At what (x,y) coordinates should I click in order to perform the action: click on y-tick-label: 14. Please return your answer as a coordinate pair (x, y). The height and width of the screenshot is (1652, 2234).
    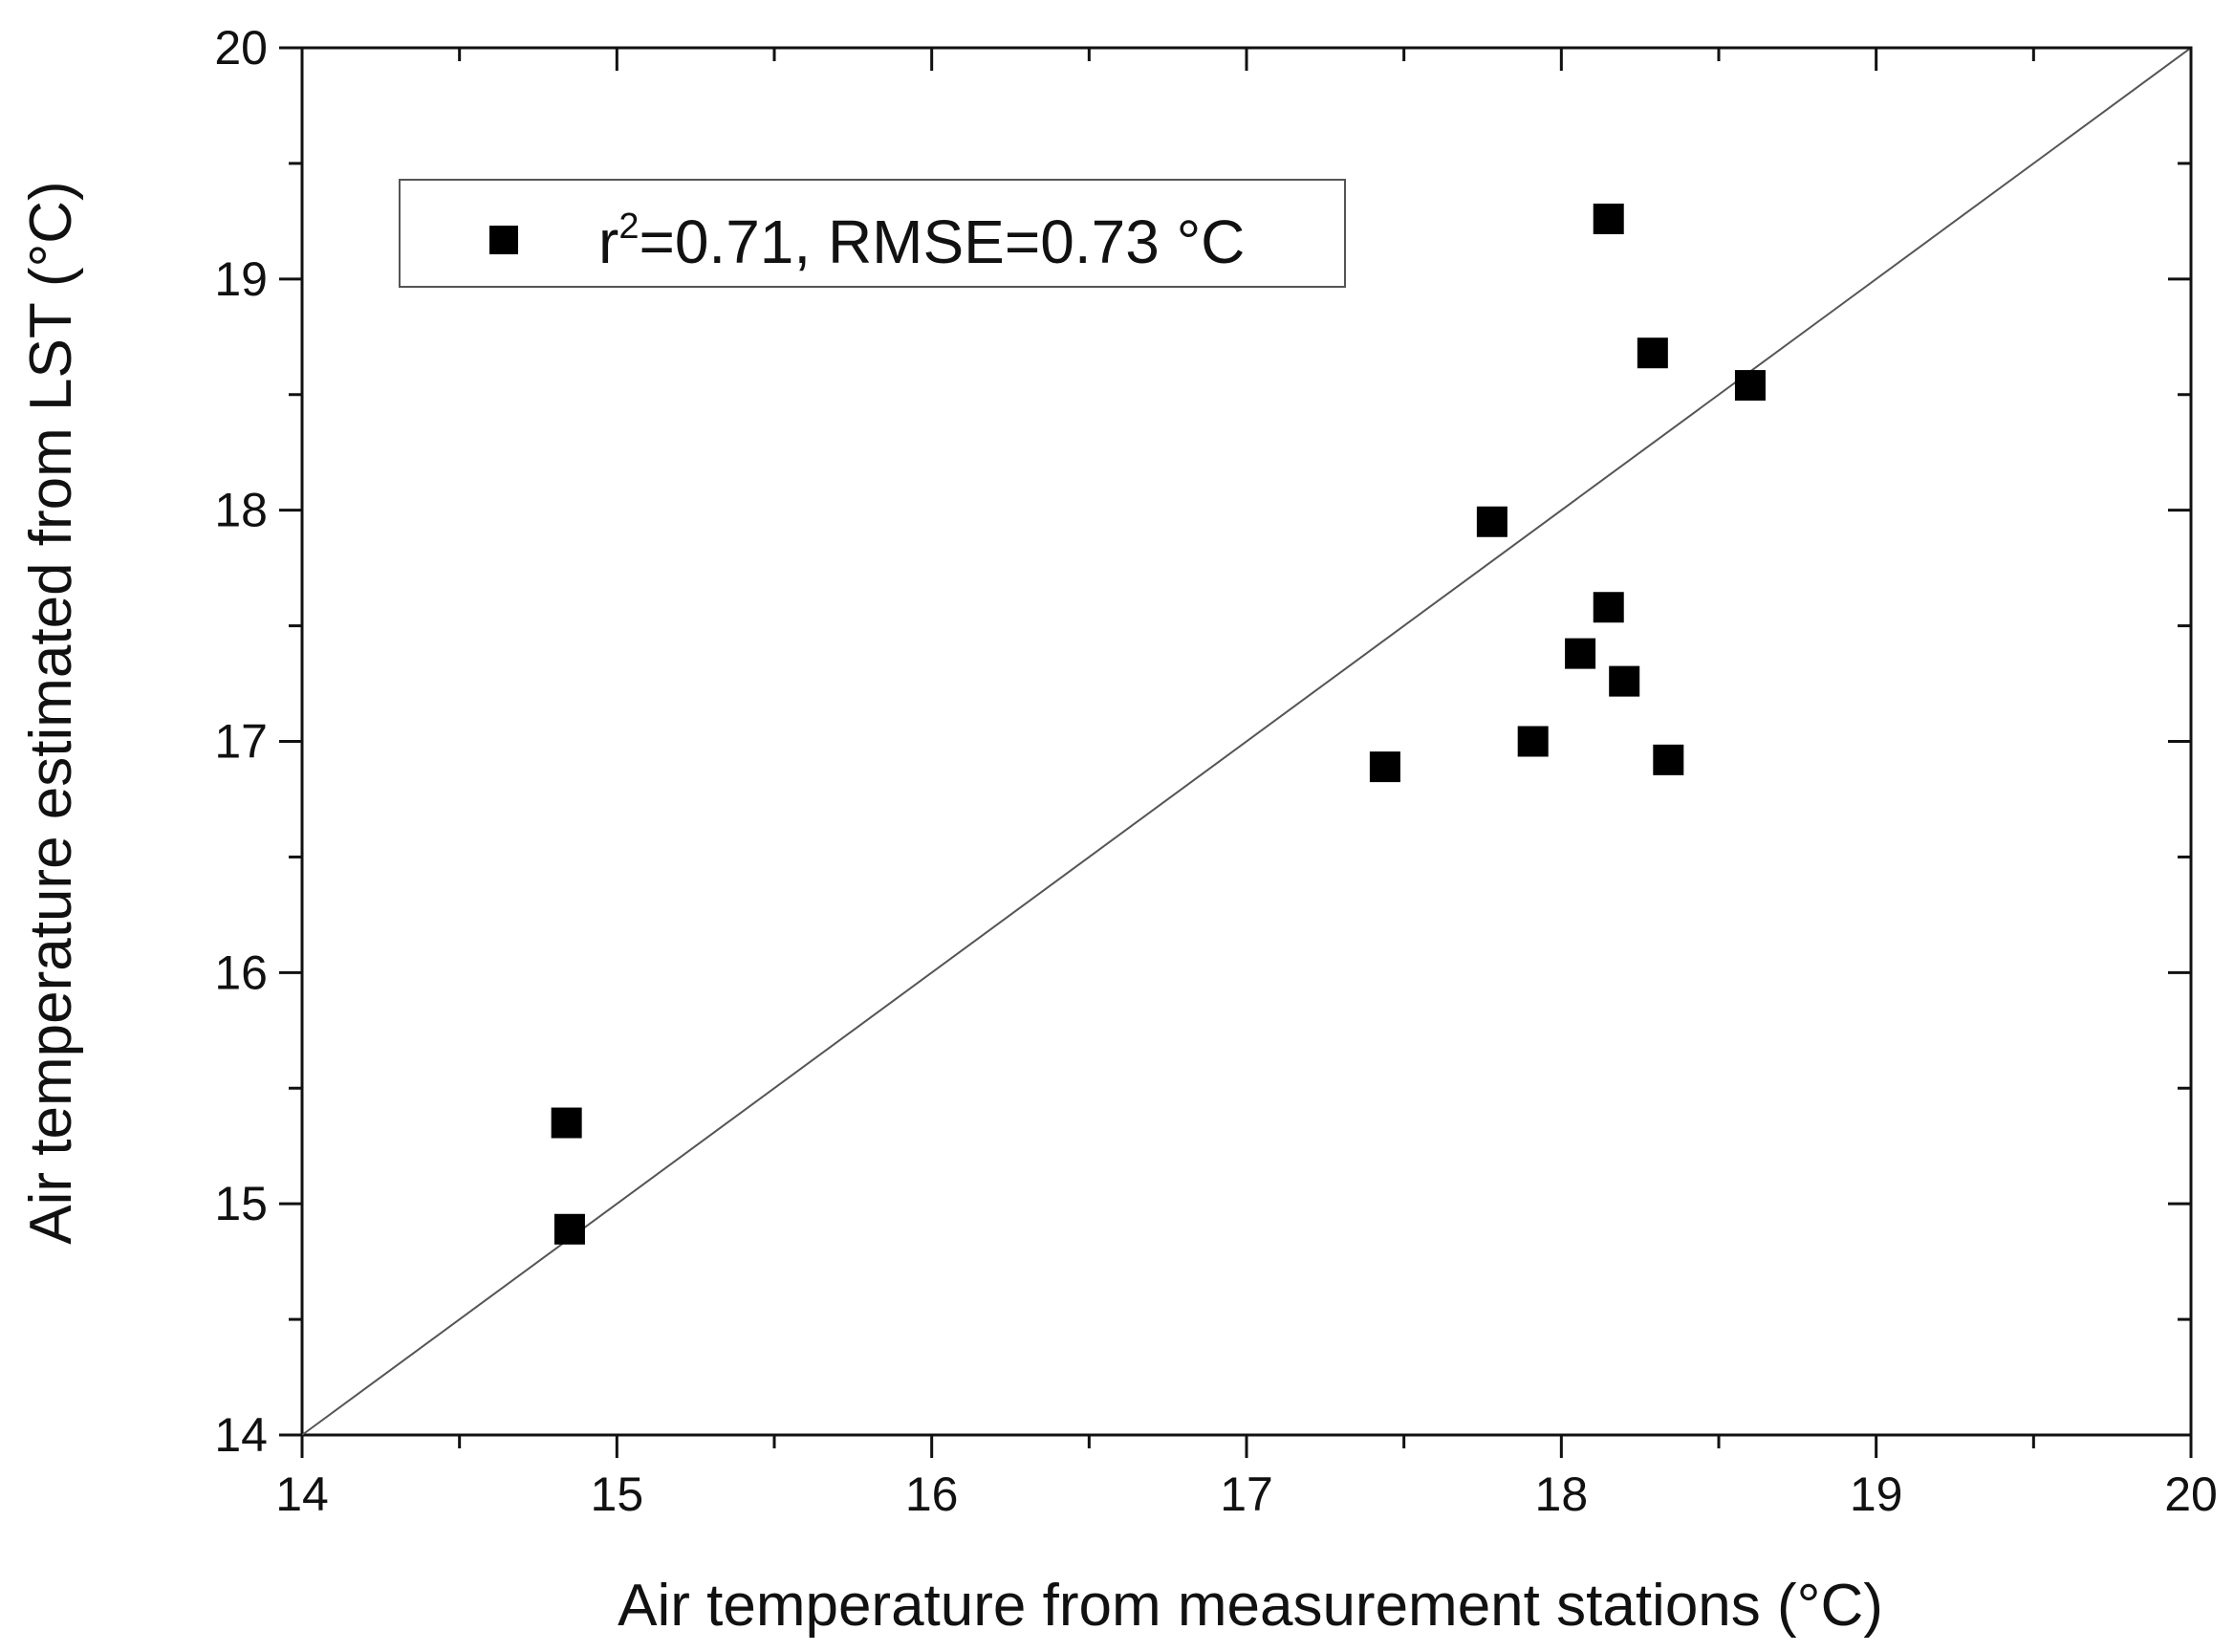
    Looking at the image, I should click on (241, 1435).